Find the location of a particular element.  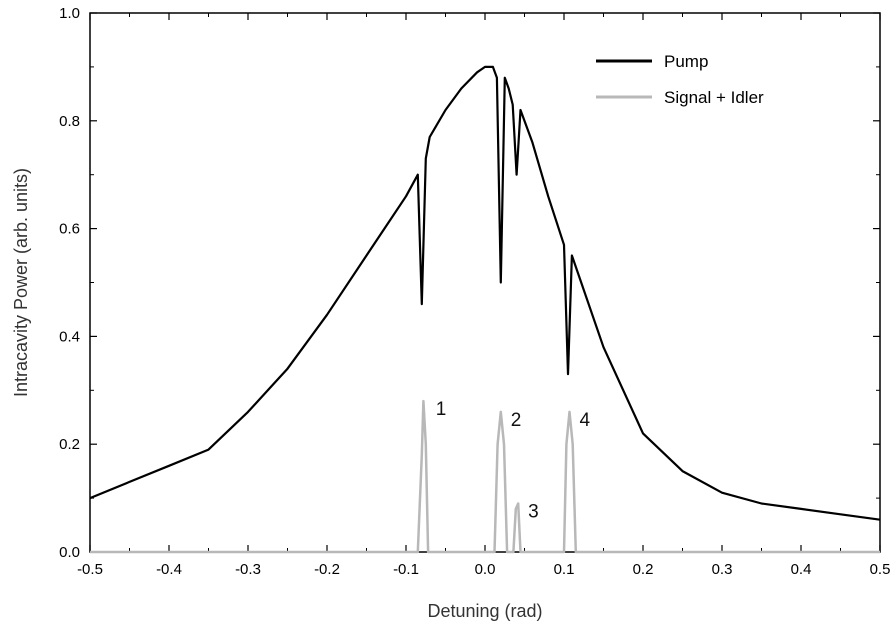

peak-label-1: 1 is located at coordinates (441, 409).